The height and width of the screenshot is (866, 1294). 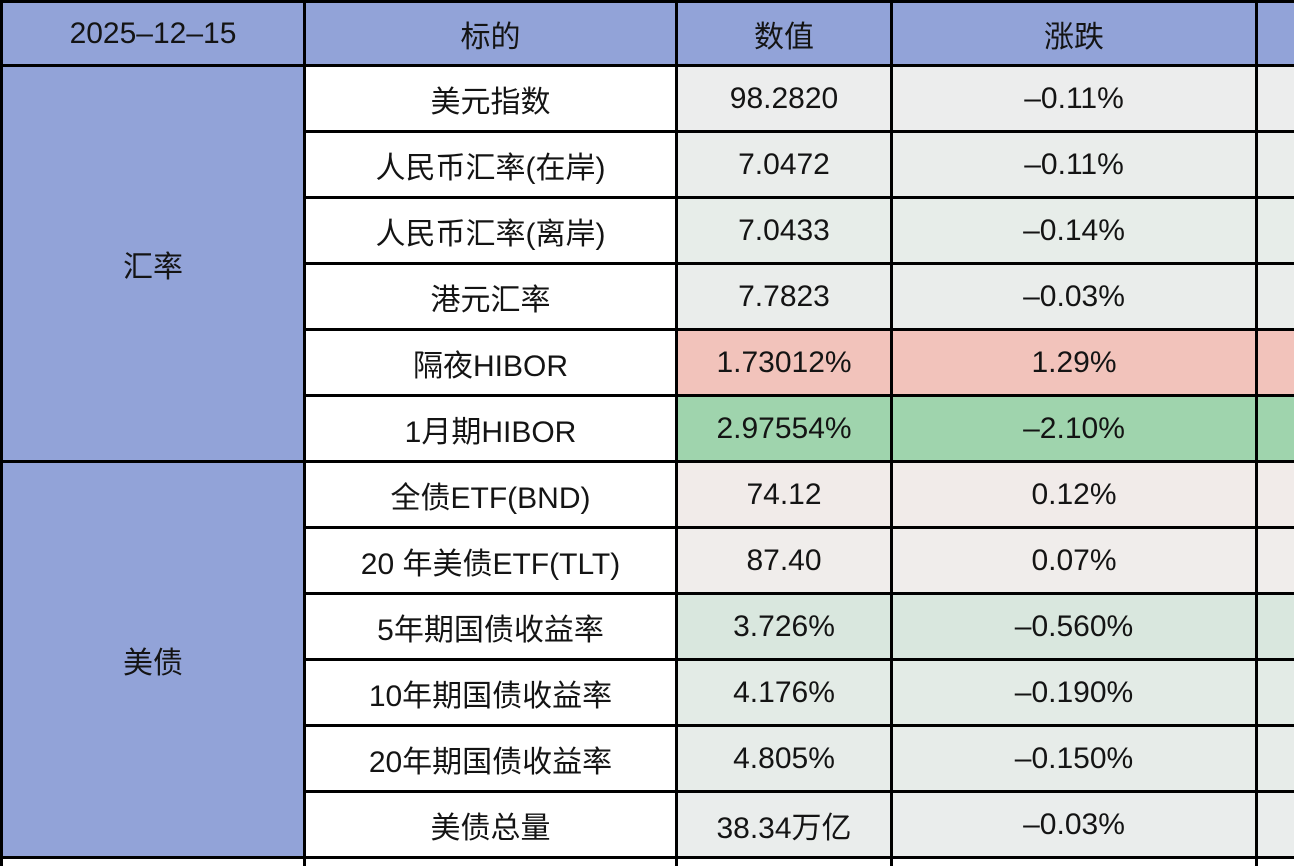 What do you see at coordinates (784, 33) in the screenshot?
I see `value-header: 数值` at bounding box center [784, 33].